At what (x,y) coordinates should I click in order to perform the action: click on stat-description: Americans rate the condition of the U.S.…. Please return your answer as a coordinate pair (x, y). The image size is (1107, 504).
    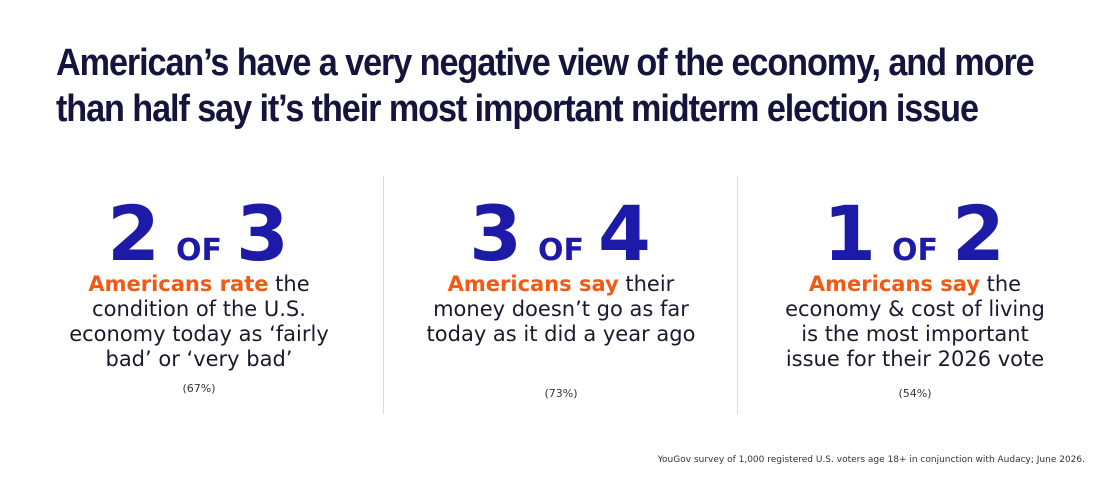
    Looking at the image, I should click on (199, 322).